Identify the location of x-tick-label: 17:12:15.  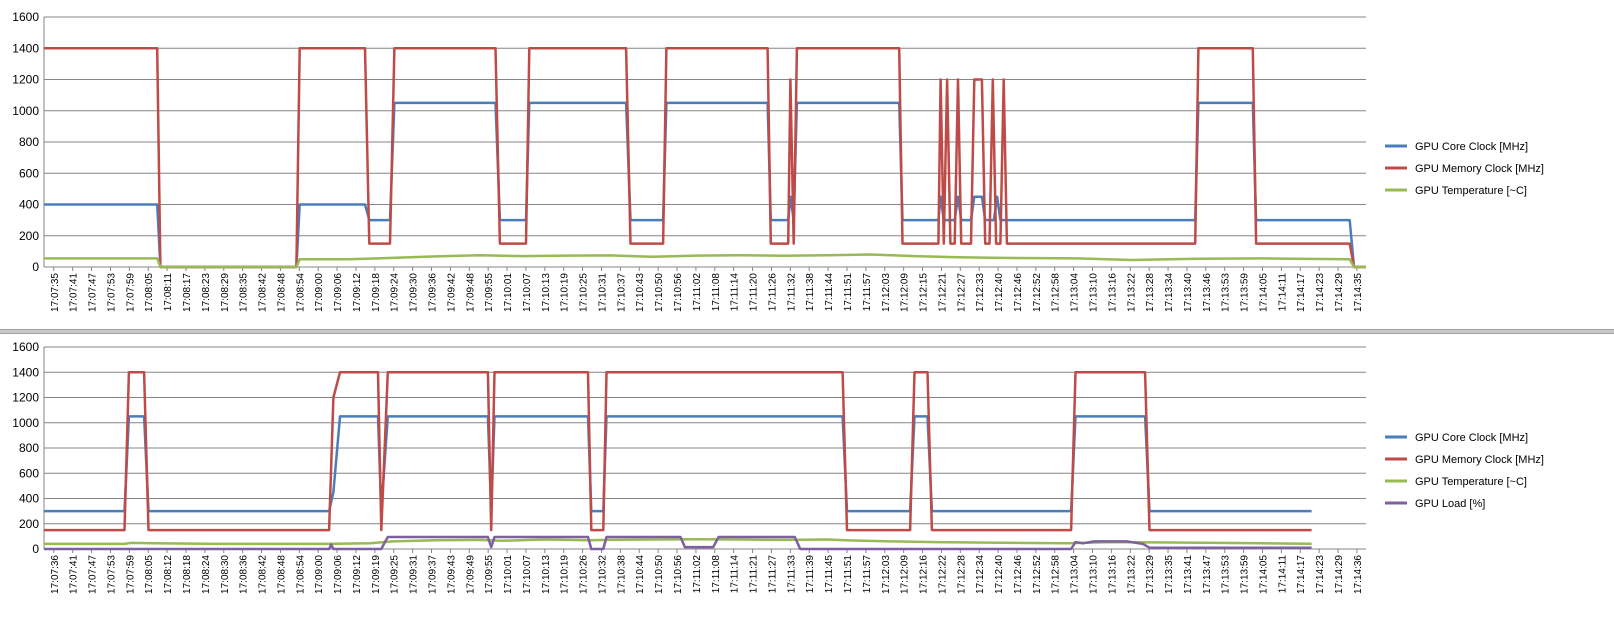
(924, 292).